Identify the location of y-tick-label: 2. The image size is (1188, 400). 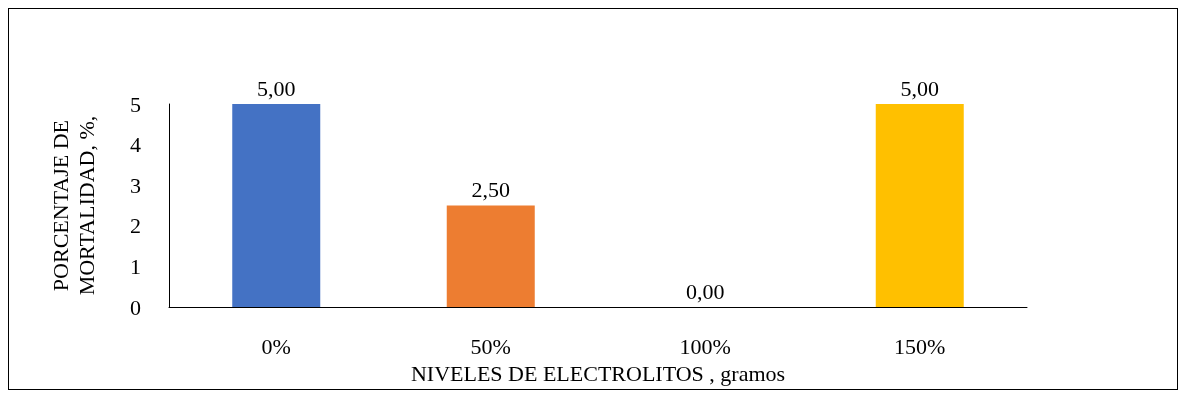
(135, 226).